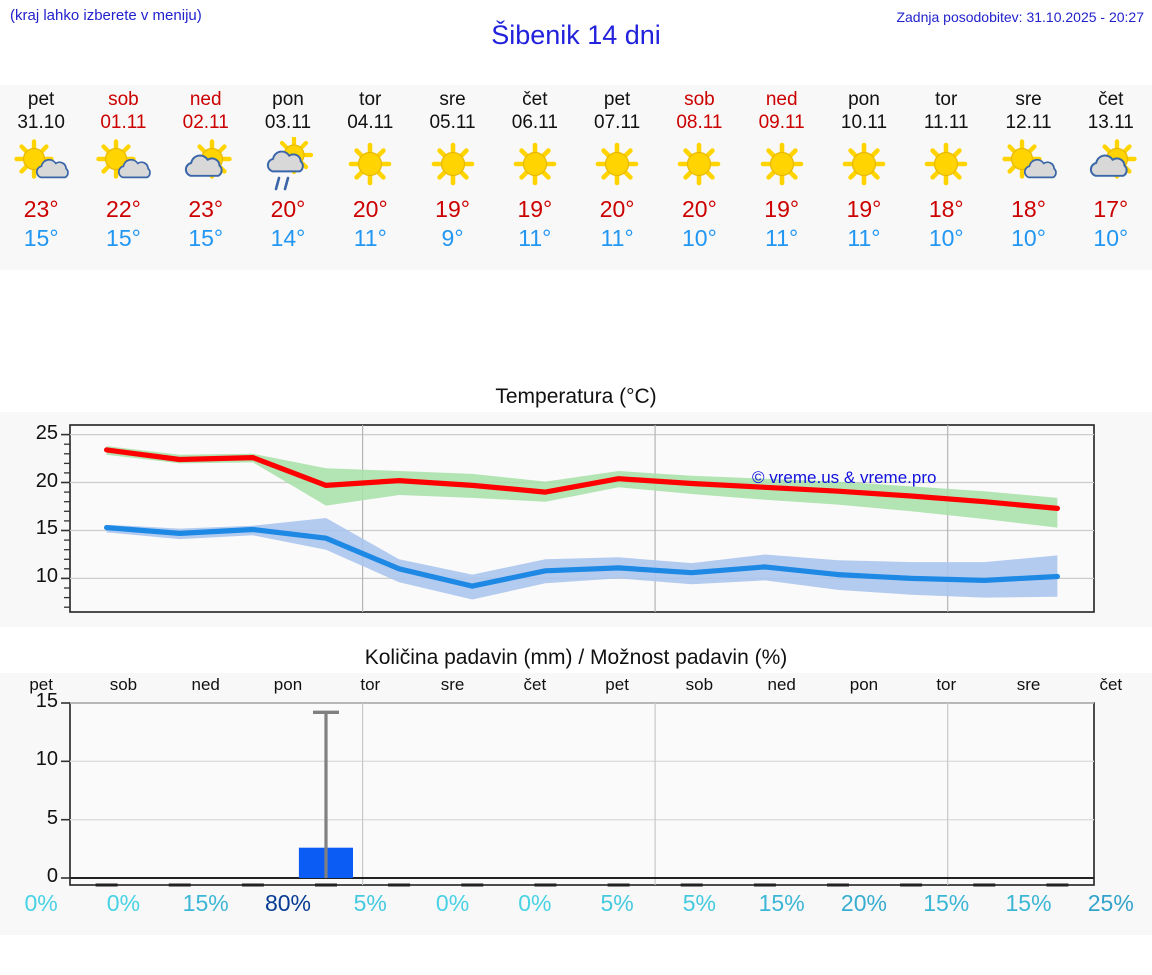  What do you see at coordinates (946, 99) in the screenshot?
I see `day-of-week-label: tor` at bounding box center [946, 99].